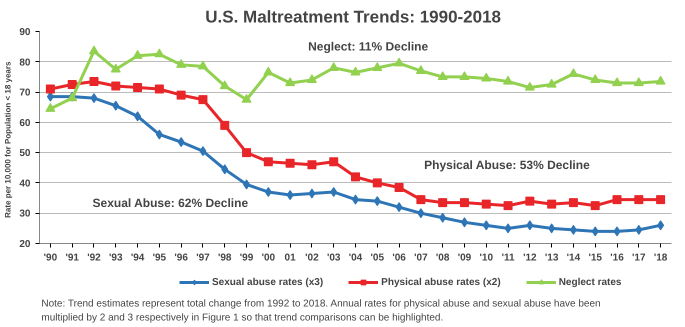 Image resolution: width=685 pixels, height=327 pixels. What do you see at coordinates (170, 203) in the screenshot?
I see `annotation: Sexual Abuse: 62% Decline` at bounding box center [170, 203].